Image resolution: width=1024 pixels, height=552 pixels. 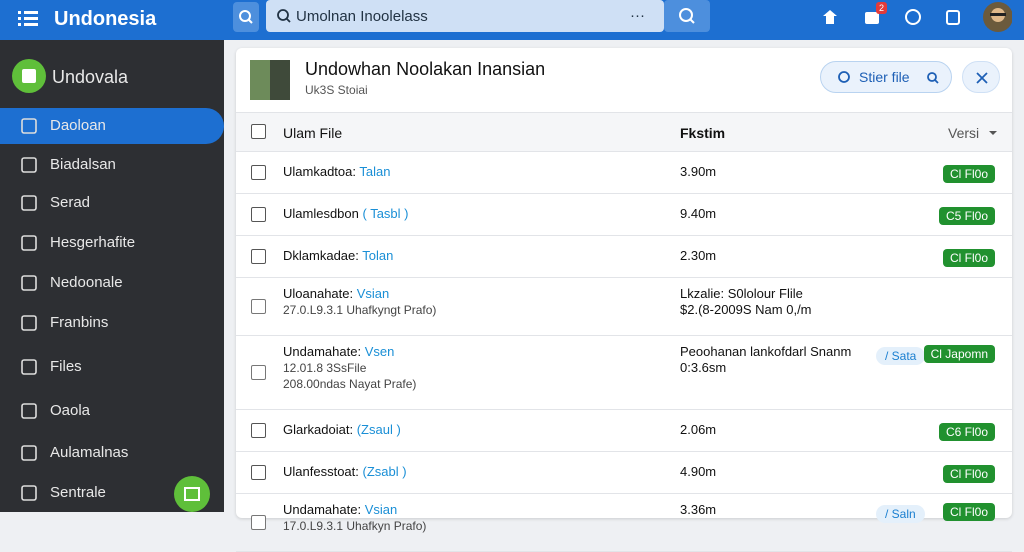 I want to click on fab, so click(x=192, y=494).